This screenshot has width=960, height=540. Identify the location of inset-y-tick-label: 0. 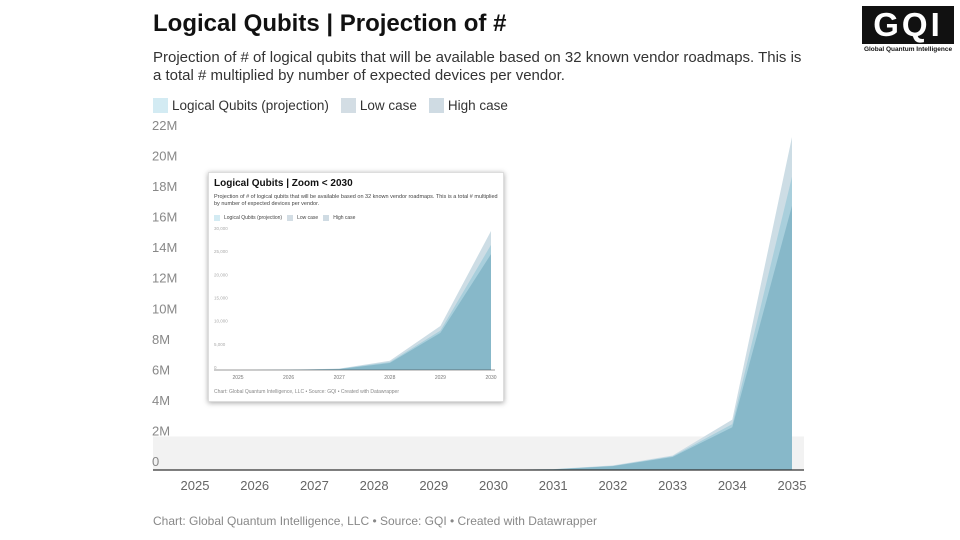
(215, 367).